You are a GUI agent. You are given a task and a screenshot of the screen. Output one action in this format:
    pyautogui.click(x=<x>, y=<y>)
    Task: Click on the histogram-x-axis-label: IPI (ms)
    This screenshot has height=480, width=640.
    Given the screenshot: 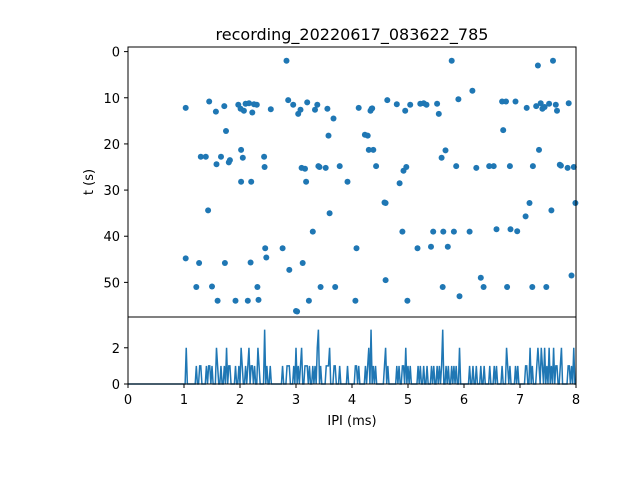 What is the action you would take?
    pyautogui.click(x=351, y=421)
    